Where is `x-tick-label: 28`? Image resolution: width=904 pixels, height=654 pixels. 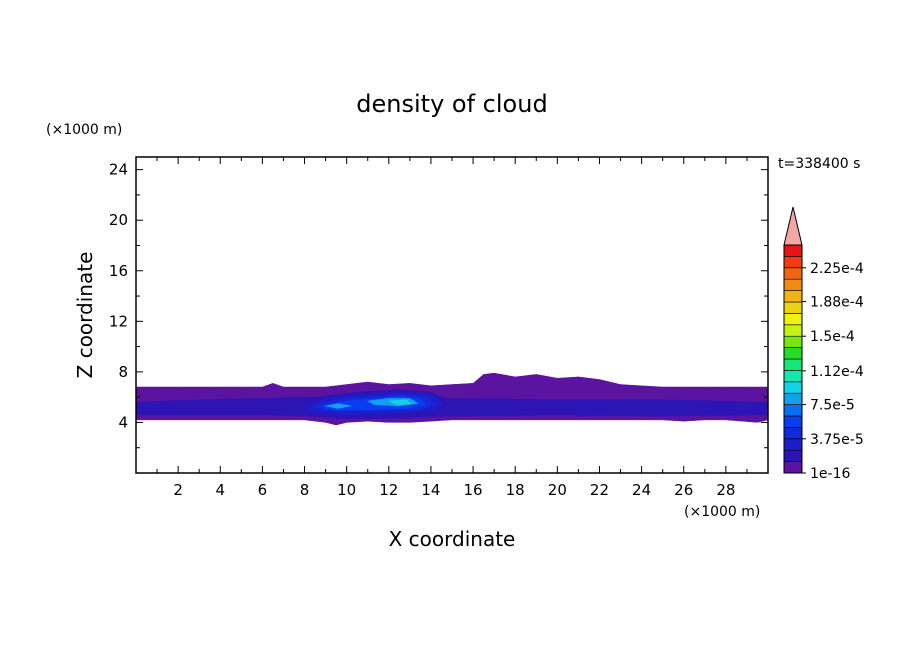 x-tick-label: 28 is located at coordinates (725, 490).